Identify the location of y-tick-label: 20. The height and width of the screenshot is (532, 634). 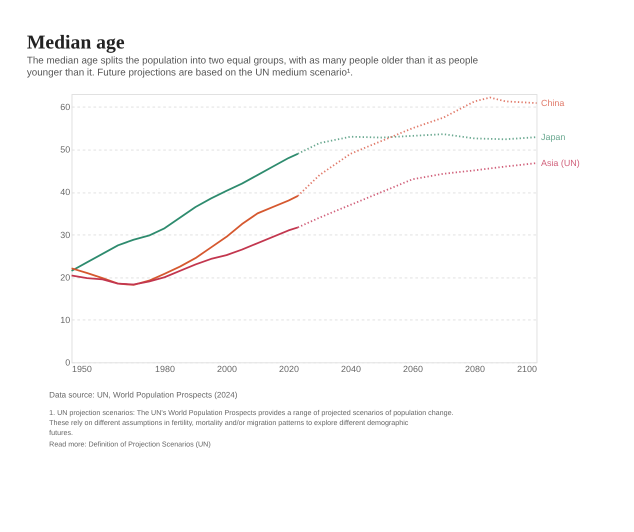
(65, 277).